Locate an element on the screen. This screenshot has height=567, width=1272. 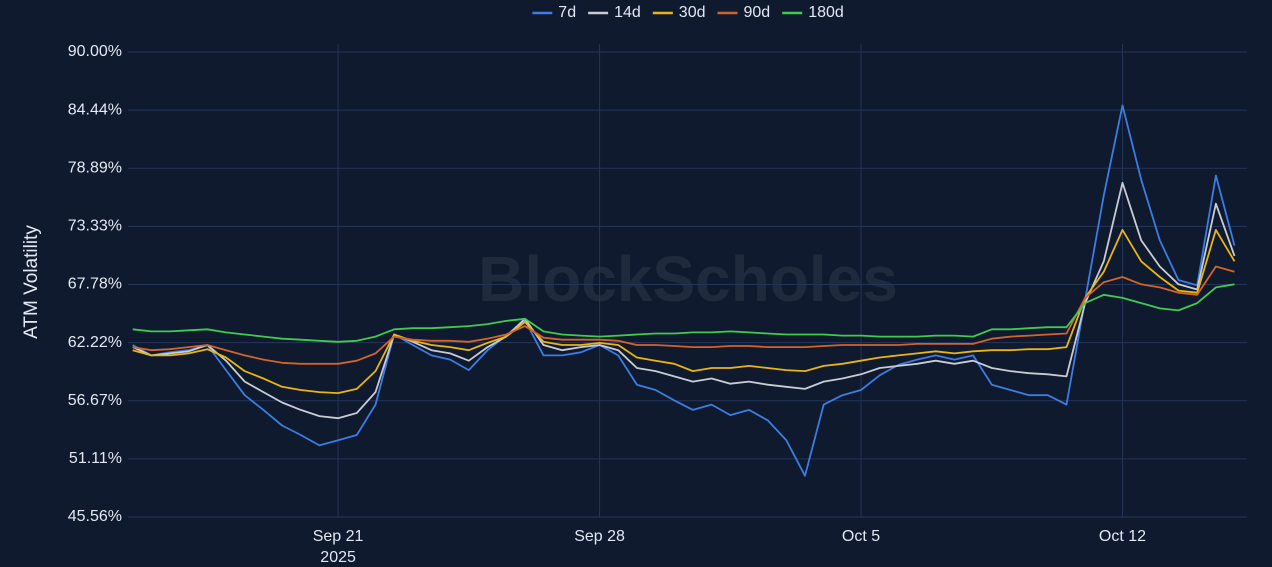
y-tick-label: 62.22% is located at coordinates (95, 342).